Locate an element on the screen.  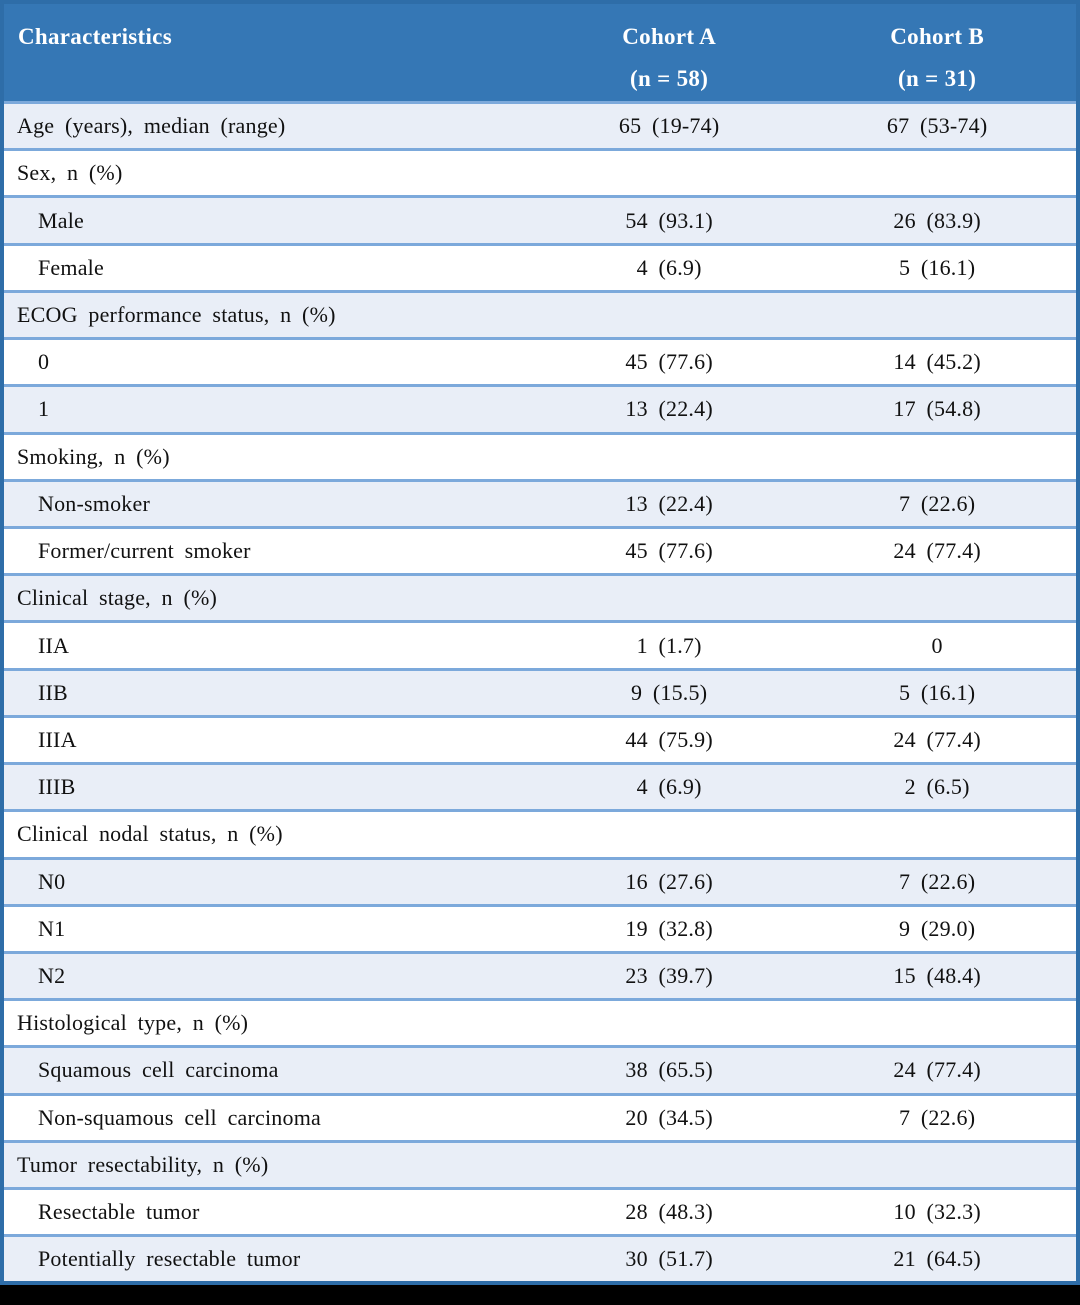
table-row: IIB 9 (15.5) 5 (16.1) is located at coordinates (540, 692).